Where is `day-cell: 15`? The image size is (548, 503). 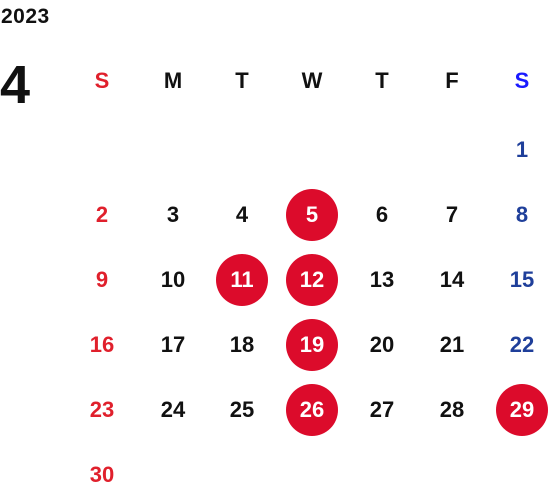 day-cell: 15 is located at coordinates (522, 279).